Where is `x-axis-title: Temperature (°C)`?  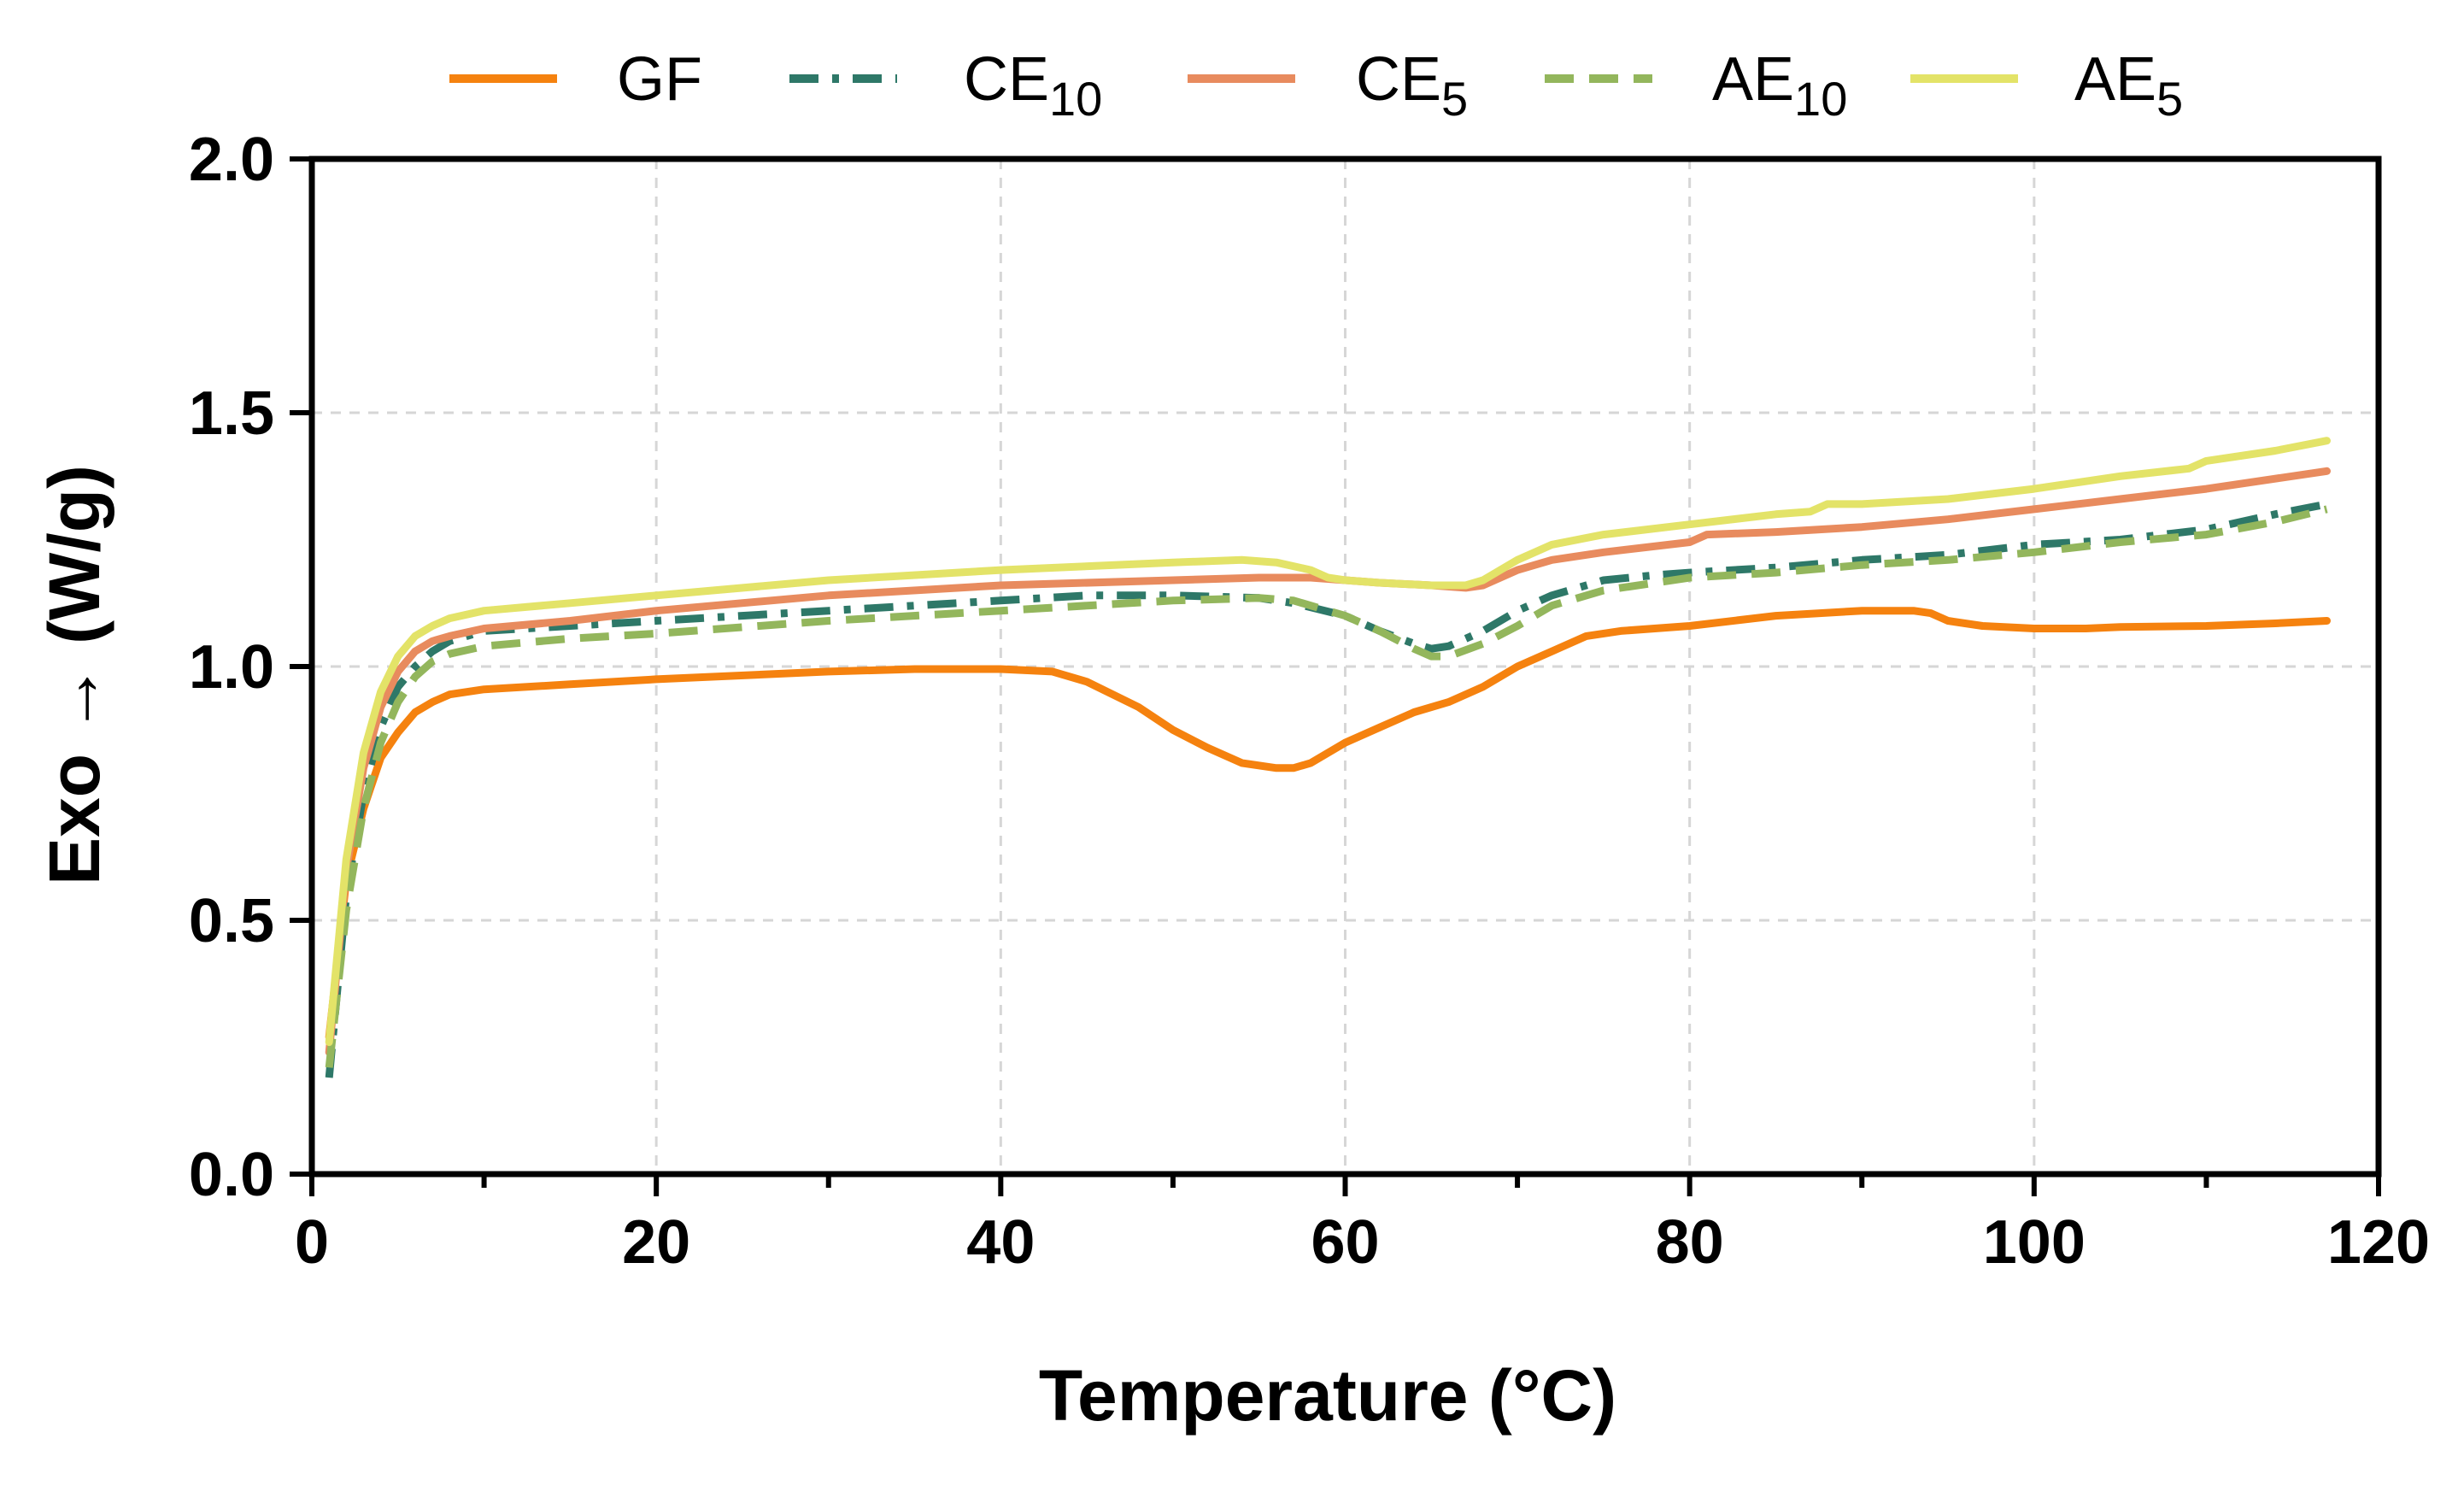 x-axis-title: Temperature (°C) is located at coordinates (1327, 1395).